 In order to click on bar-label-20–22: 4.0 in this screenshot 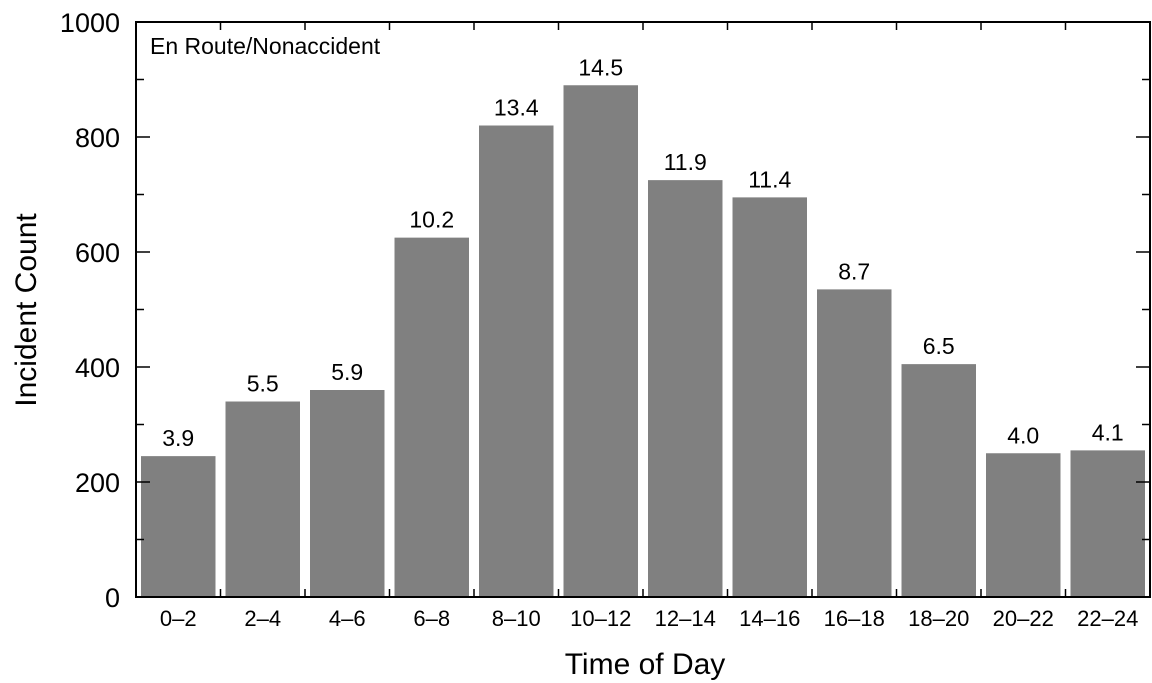, I will do `click(1023, 435)`.